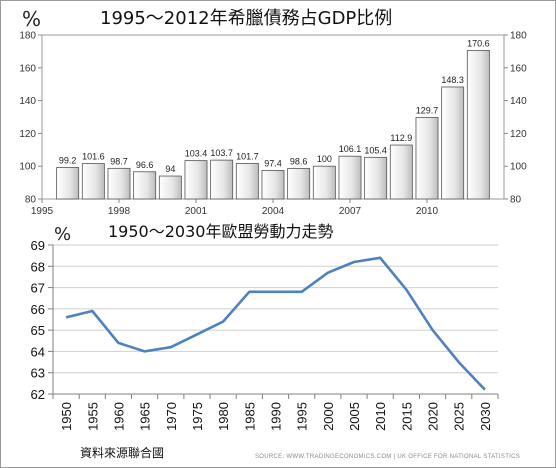 This screenshot has width=556, height=468. I want to click on bar-data-label: 98.7, so click(119, 161).